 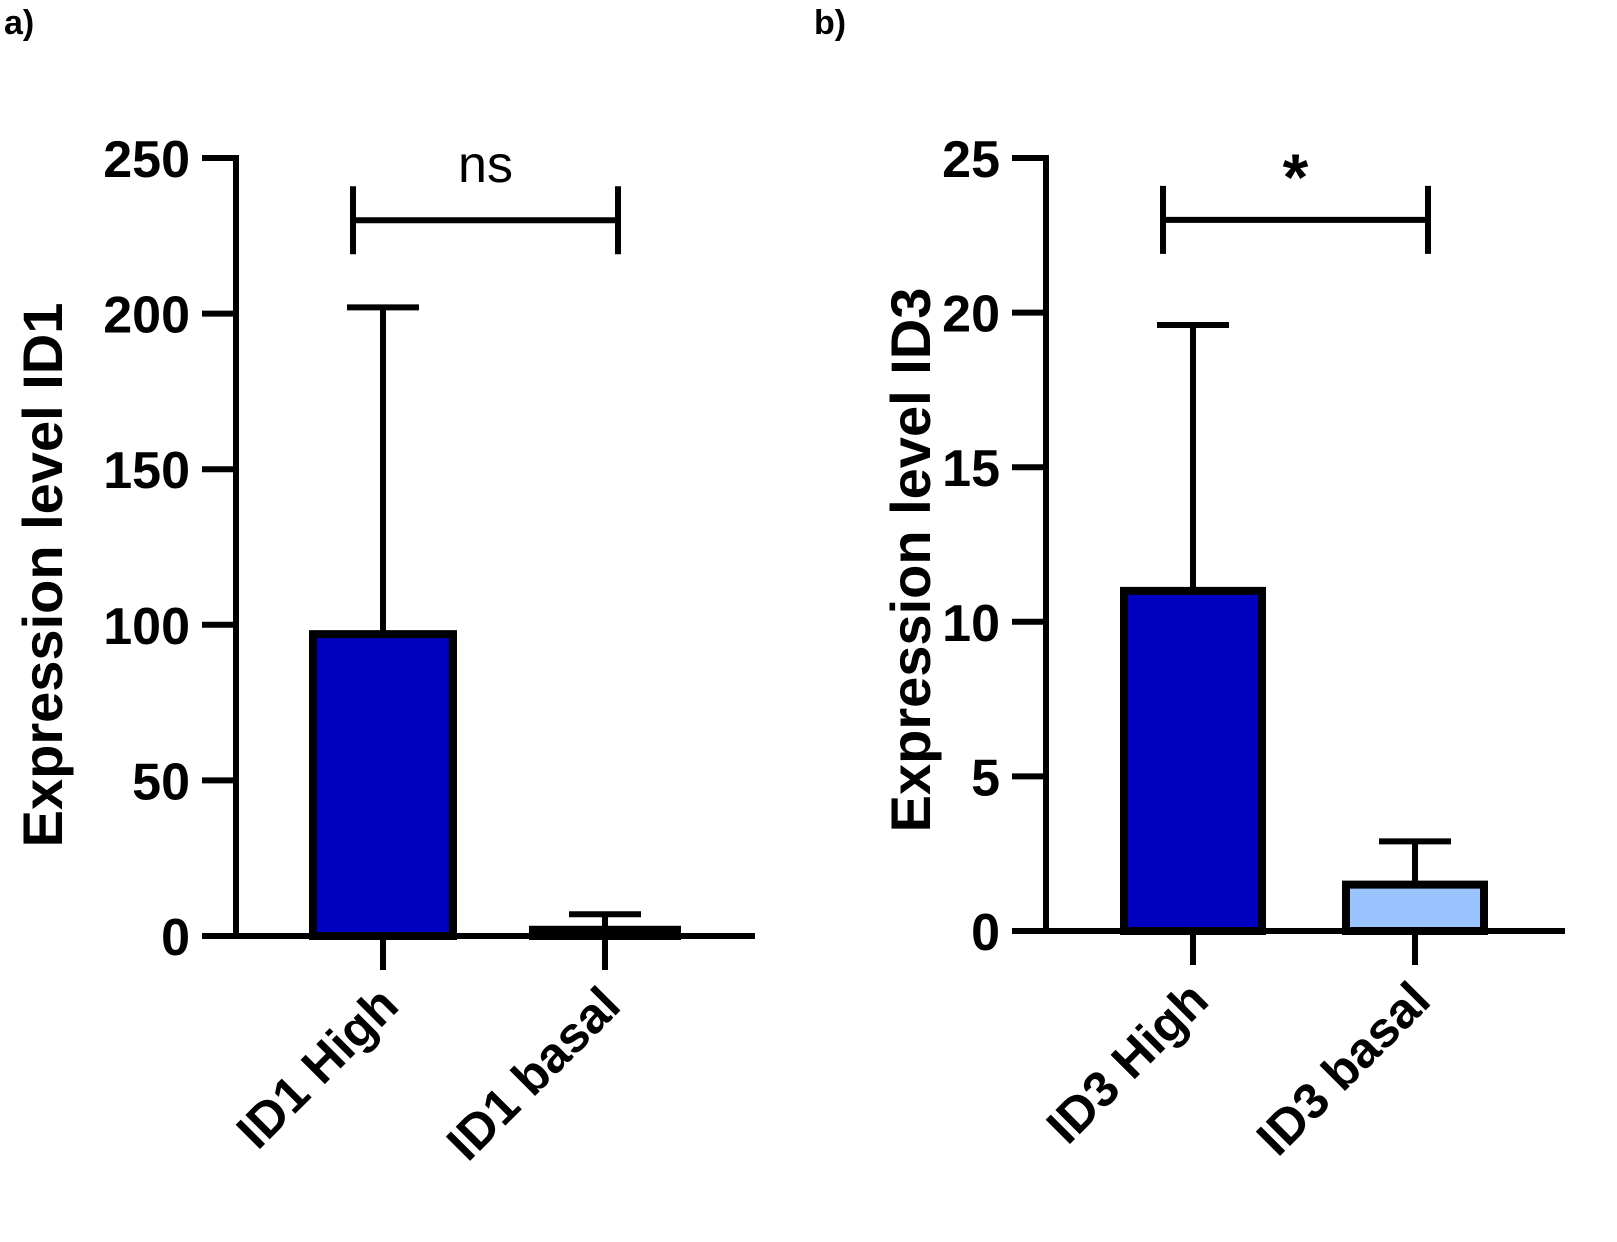 What do you see at coordinates (910, 560) in the screenshot?
I see `panel-b-y-axis-label: Expression level ID3` at bounding box center [910, 560].